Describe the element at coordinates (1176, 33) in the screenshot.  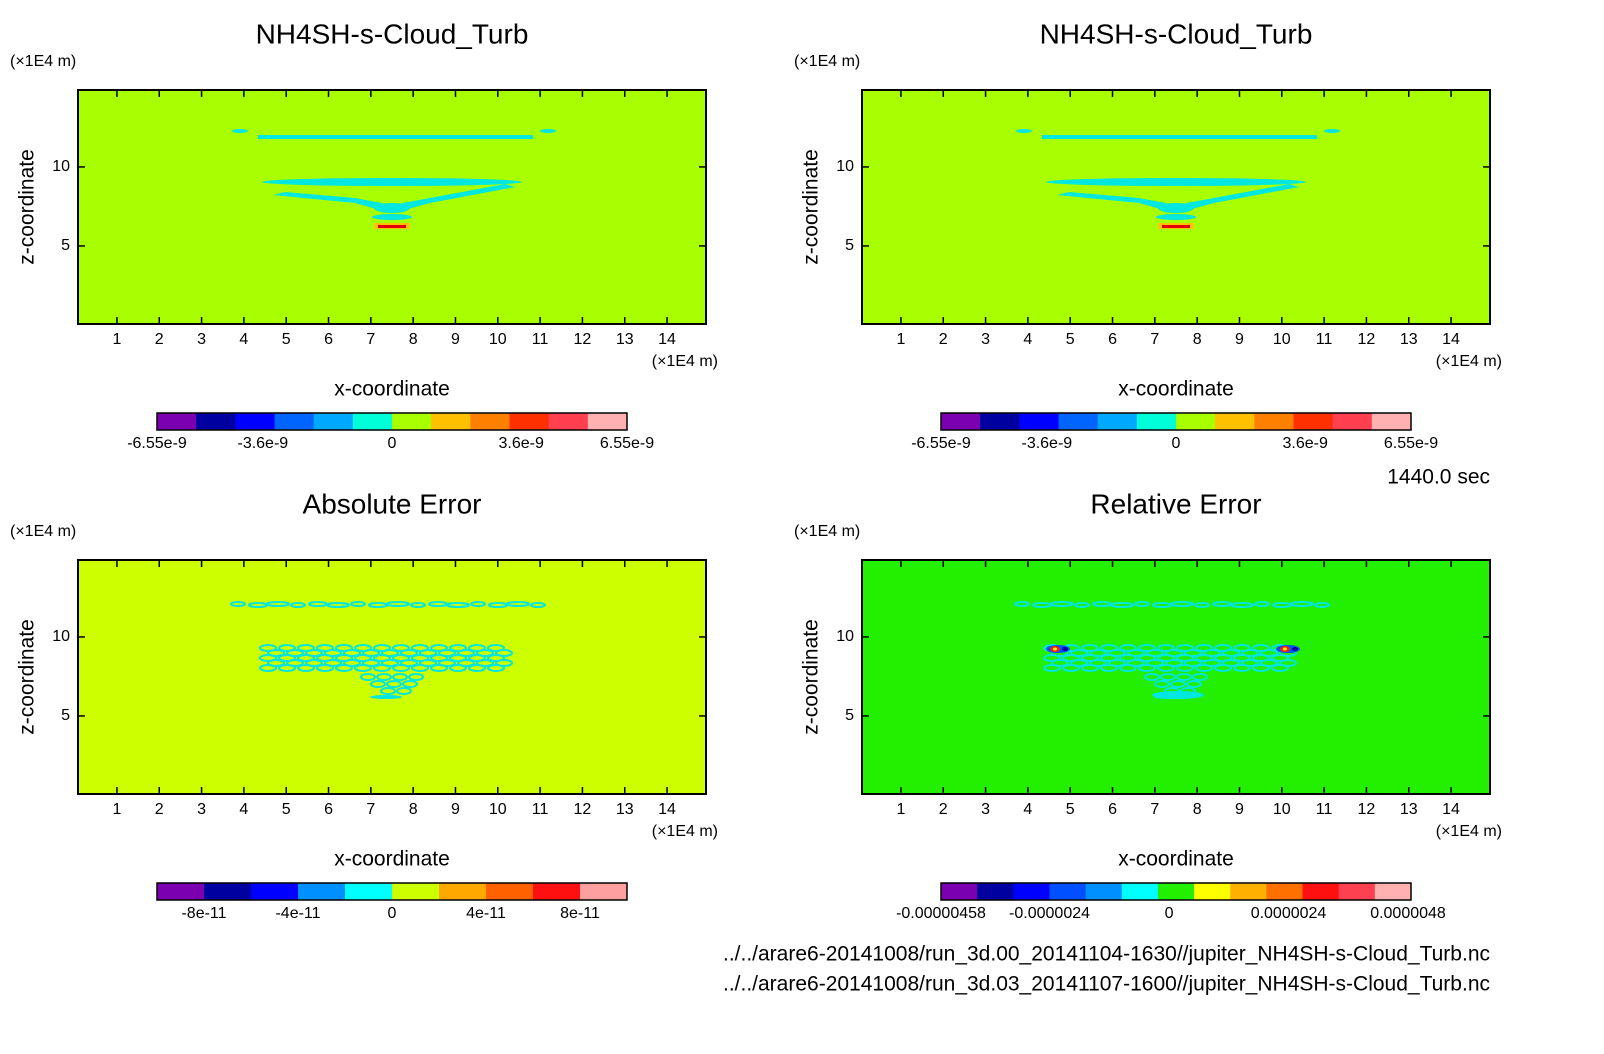
I see `panel-title: NH4SH-s-Cloud_Turb` at that location.